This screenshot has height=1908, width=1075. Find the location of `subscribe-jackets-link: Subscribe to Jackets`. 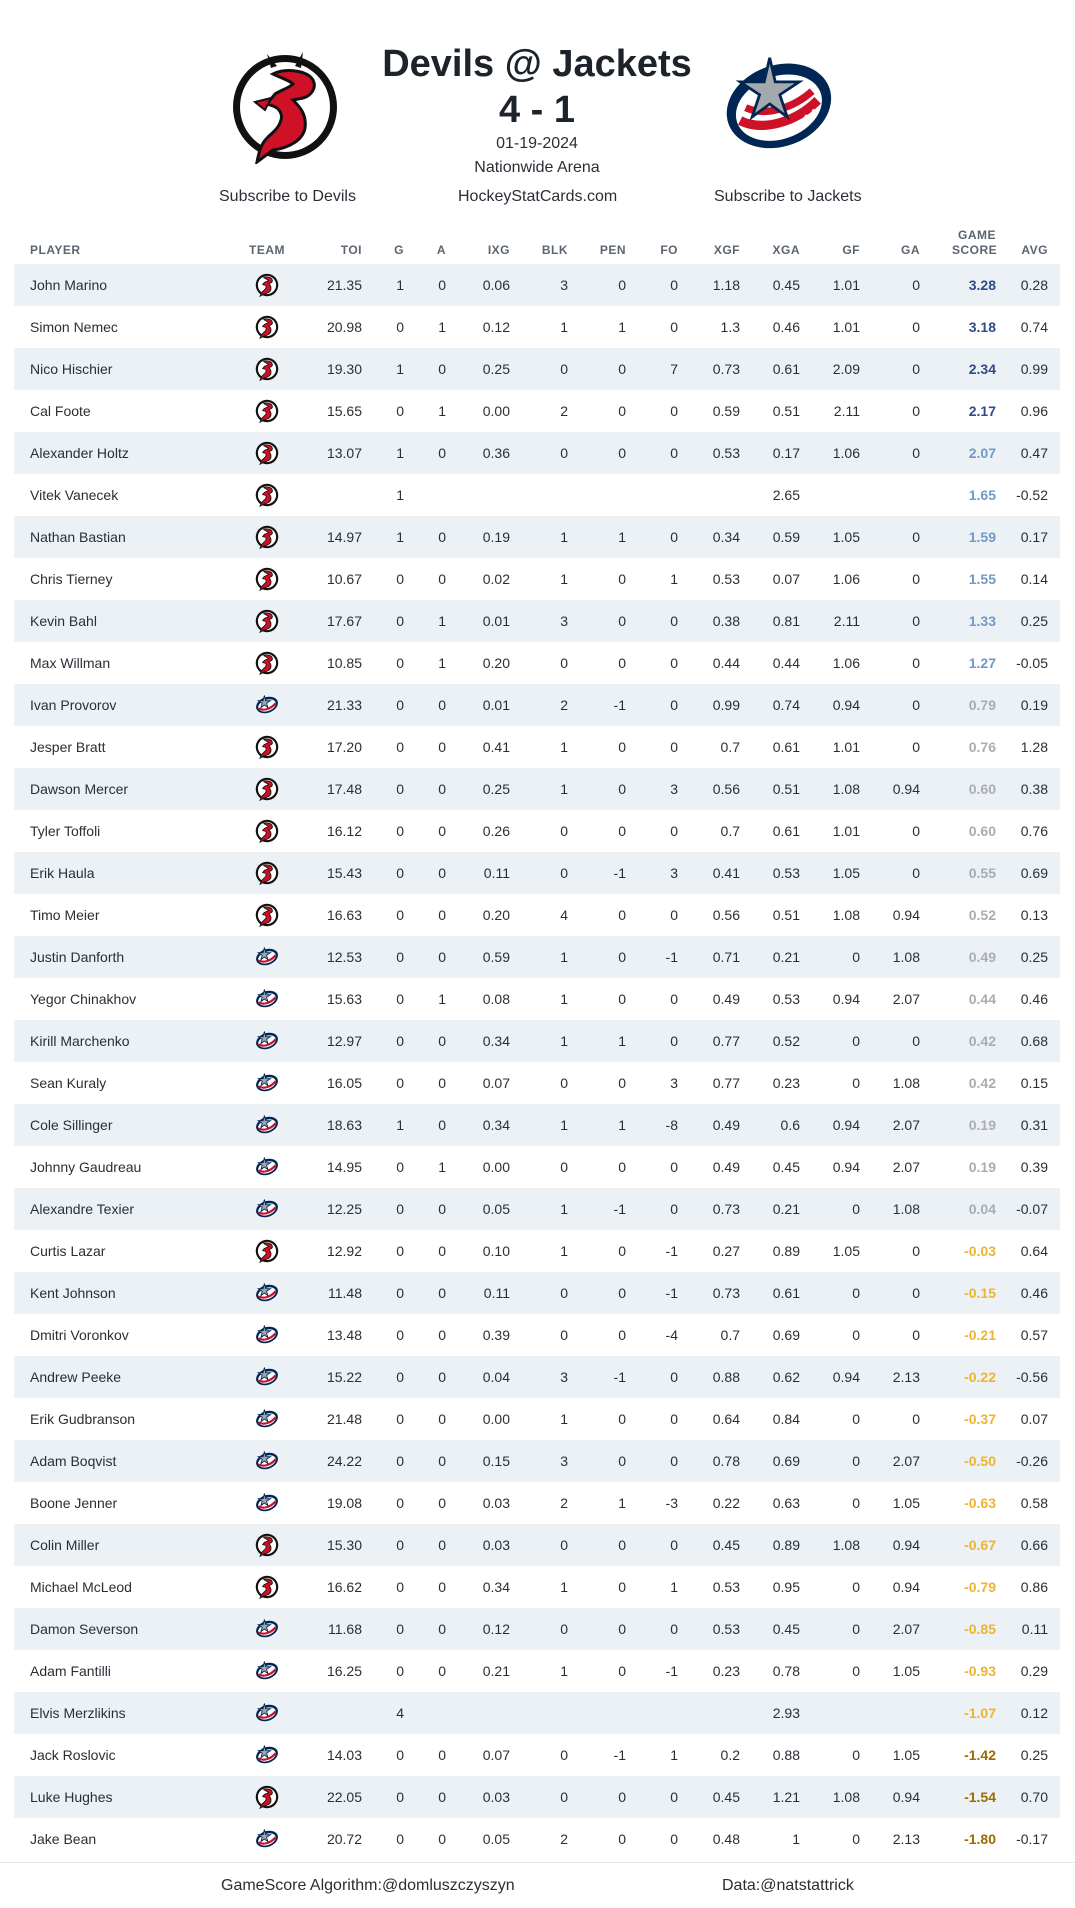

subscribe-jackets-link: Subscribe to Jackets is located at coordinates (788, 196).